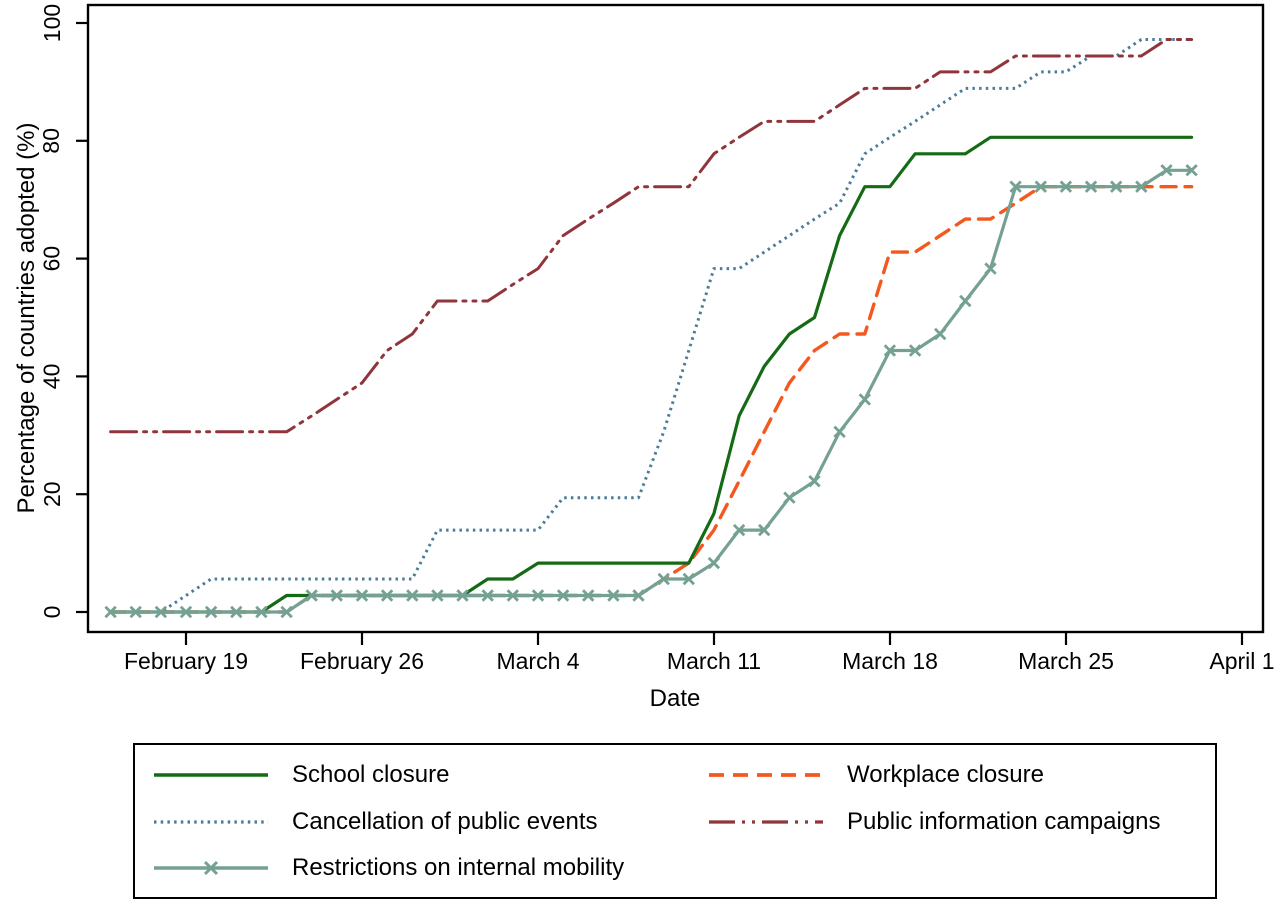 The height and width of the screenshot is (901, 1280). Describe the element at coordinates (52, 377) in the screenshot. I see `y-tick-40: 40` at that location.